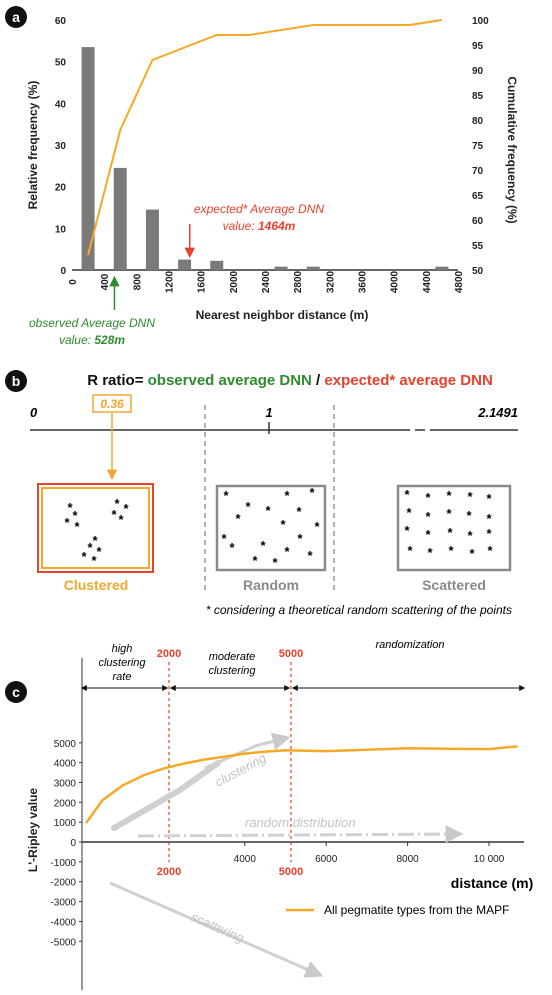 The height and width of the screenshot is (995, 552). What do you see at coordinates (259, 209) in the screenshot?
I see `a-expected-label-1: expected* Average DNN` at bounding box center [259, 209].